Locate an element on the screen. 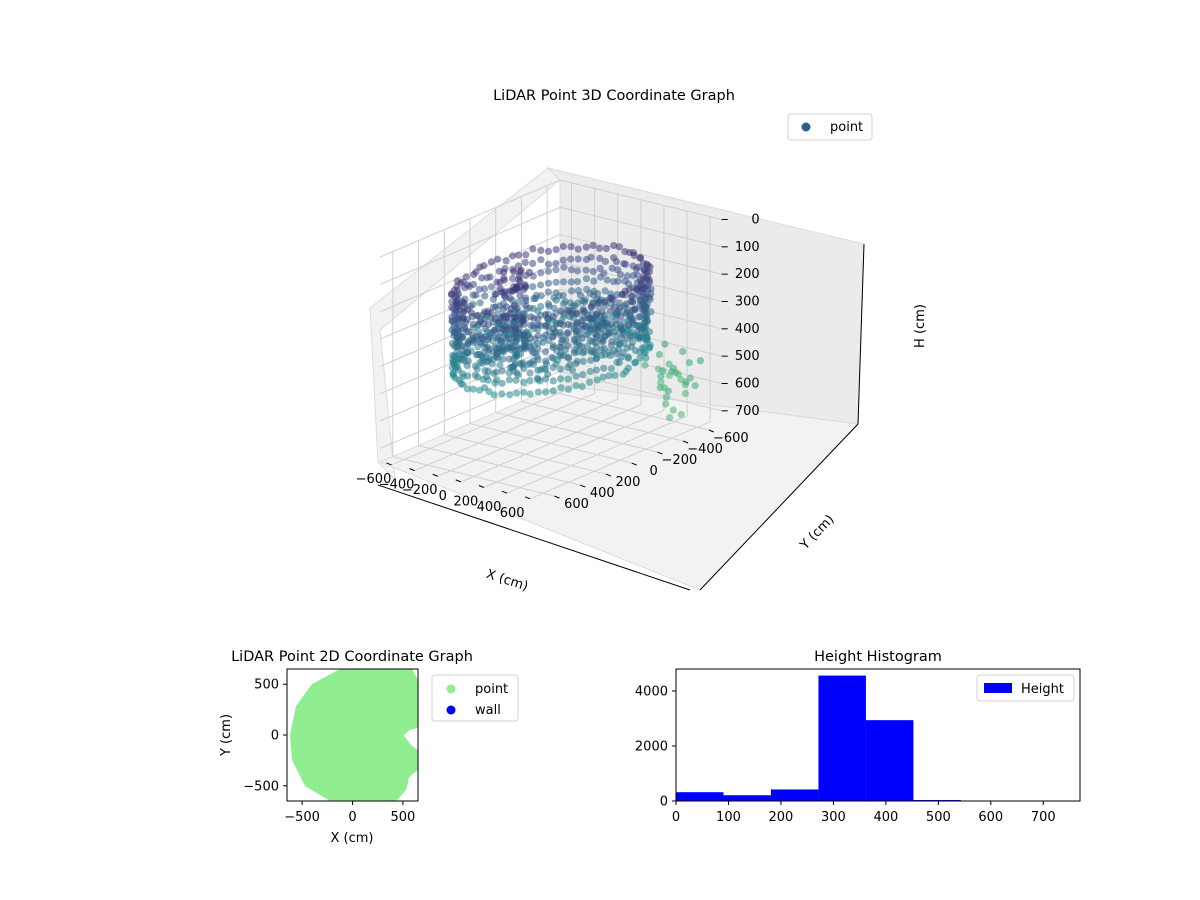  axis-ticks-2d: −500 0 500 500 0 −500 is located at coordinates (329, 751).